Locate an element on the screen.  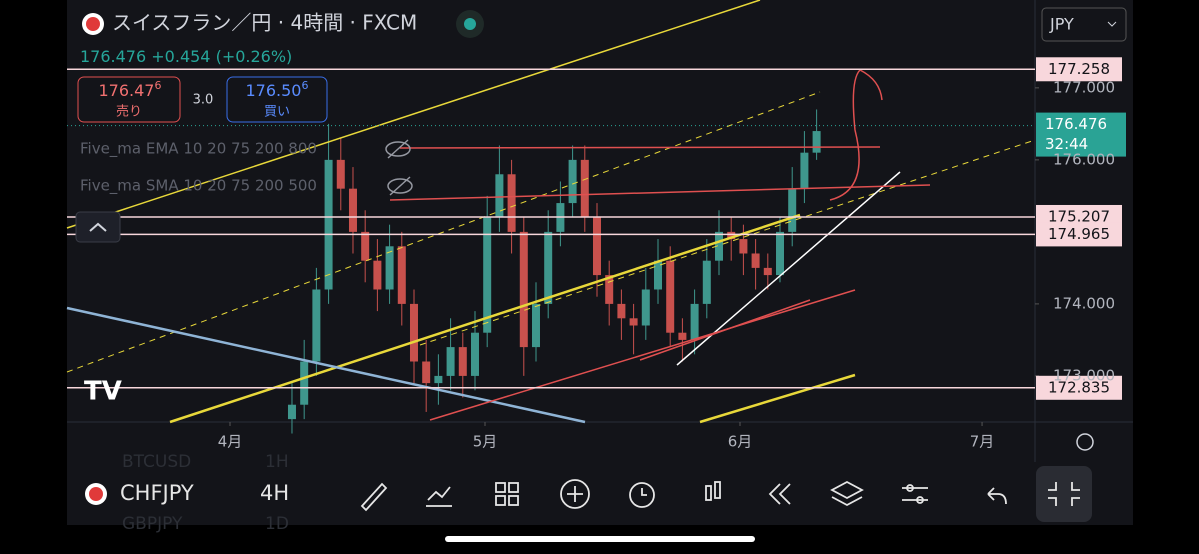
status is located at coordinates (470, 24).